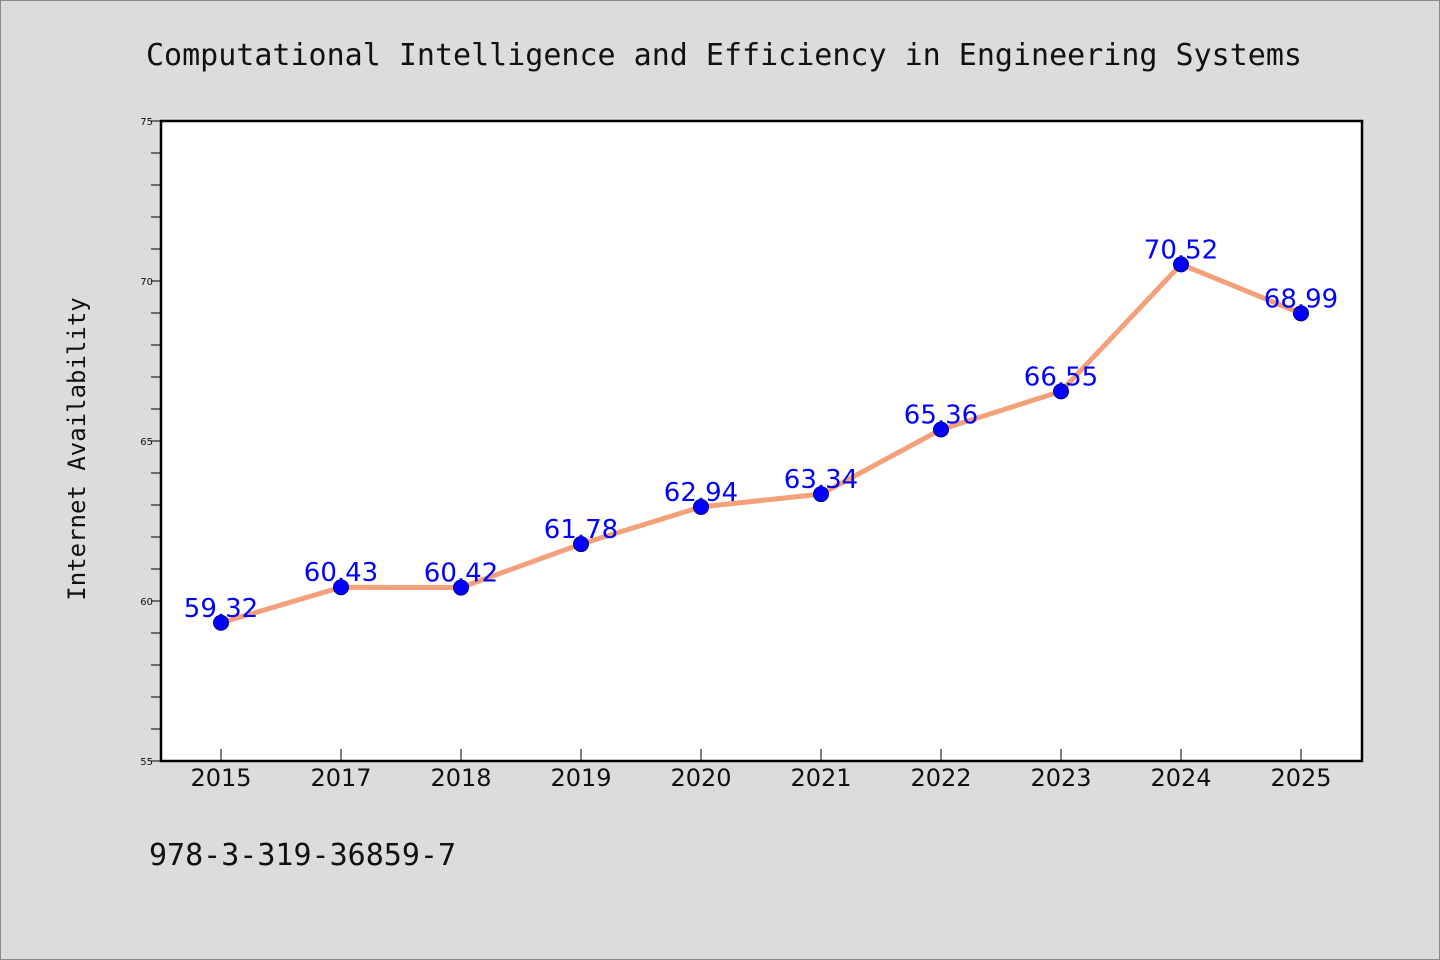  What do you see at coordinates (341, 573) in the screenshot?
I see `data-label: 60.43` at bounding box center [341, 573].